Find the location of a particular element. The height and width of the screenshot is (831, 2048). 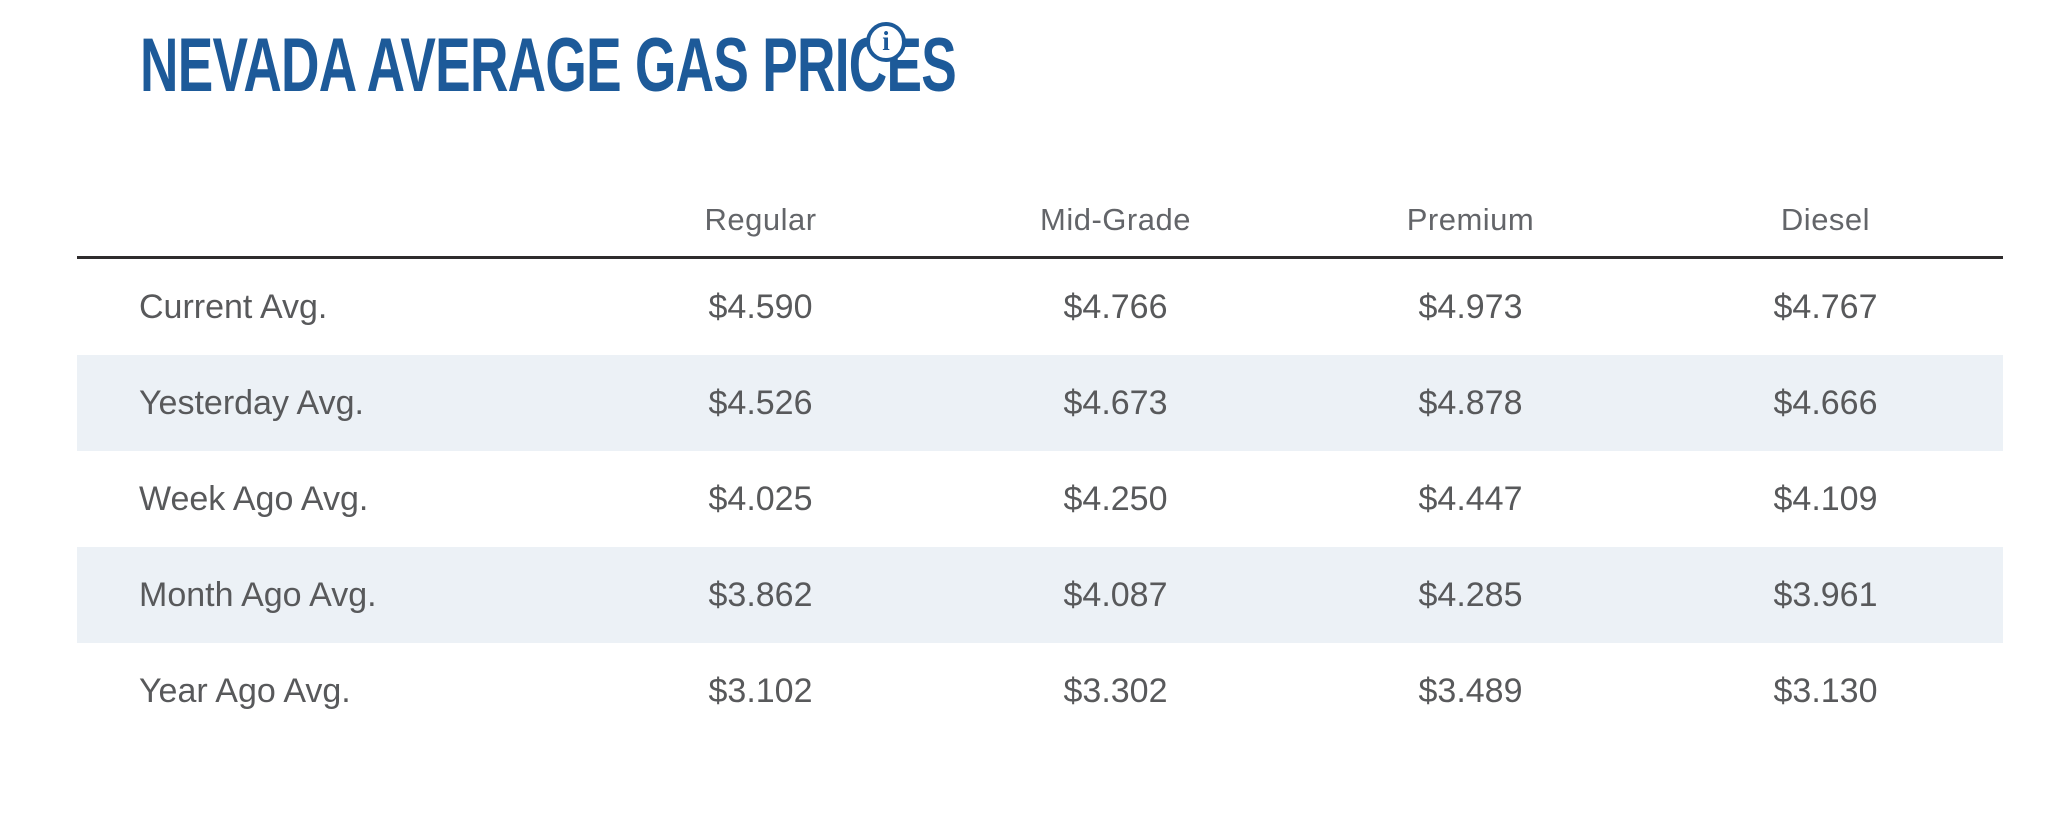

price-cell-premium: $4.285 is located at coordinates (1470, 594).